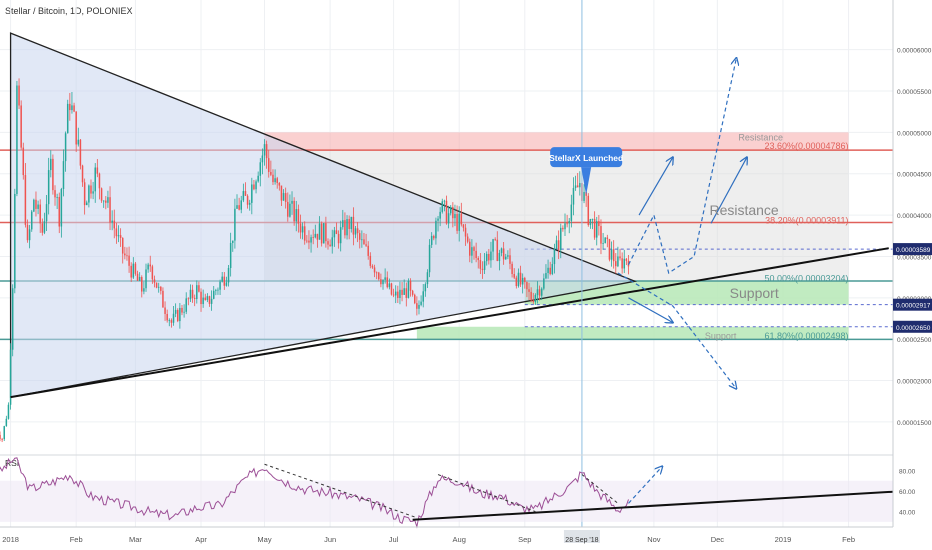  What do you see at coordinates (914, 133) in the screenshot?
I see `y-tick-label: 0.00005000` at bounding box center [914, 133].